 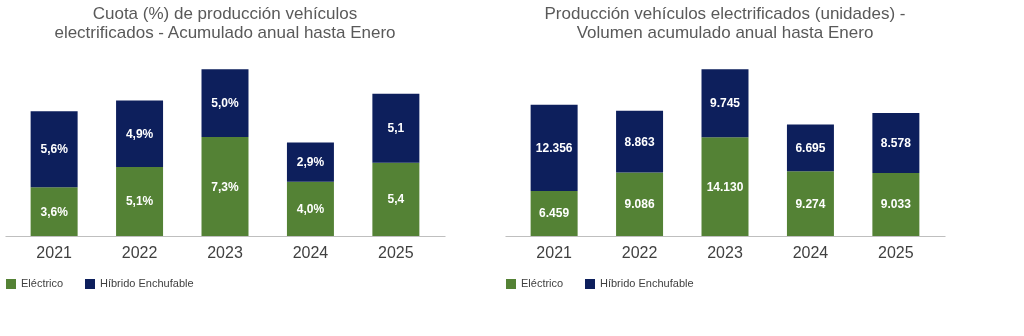 What do you see at coordinates (725, 23) in the screenshot?
I see `chart-title: Producción vehículos electrificados (unidades) - Volumen acumulado anual hasta Enero` at bounding box center [725, 23].